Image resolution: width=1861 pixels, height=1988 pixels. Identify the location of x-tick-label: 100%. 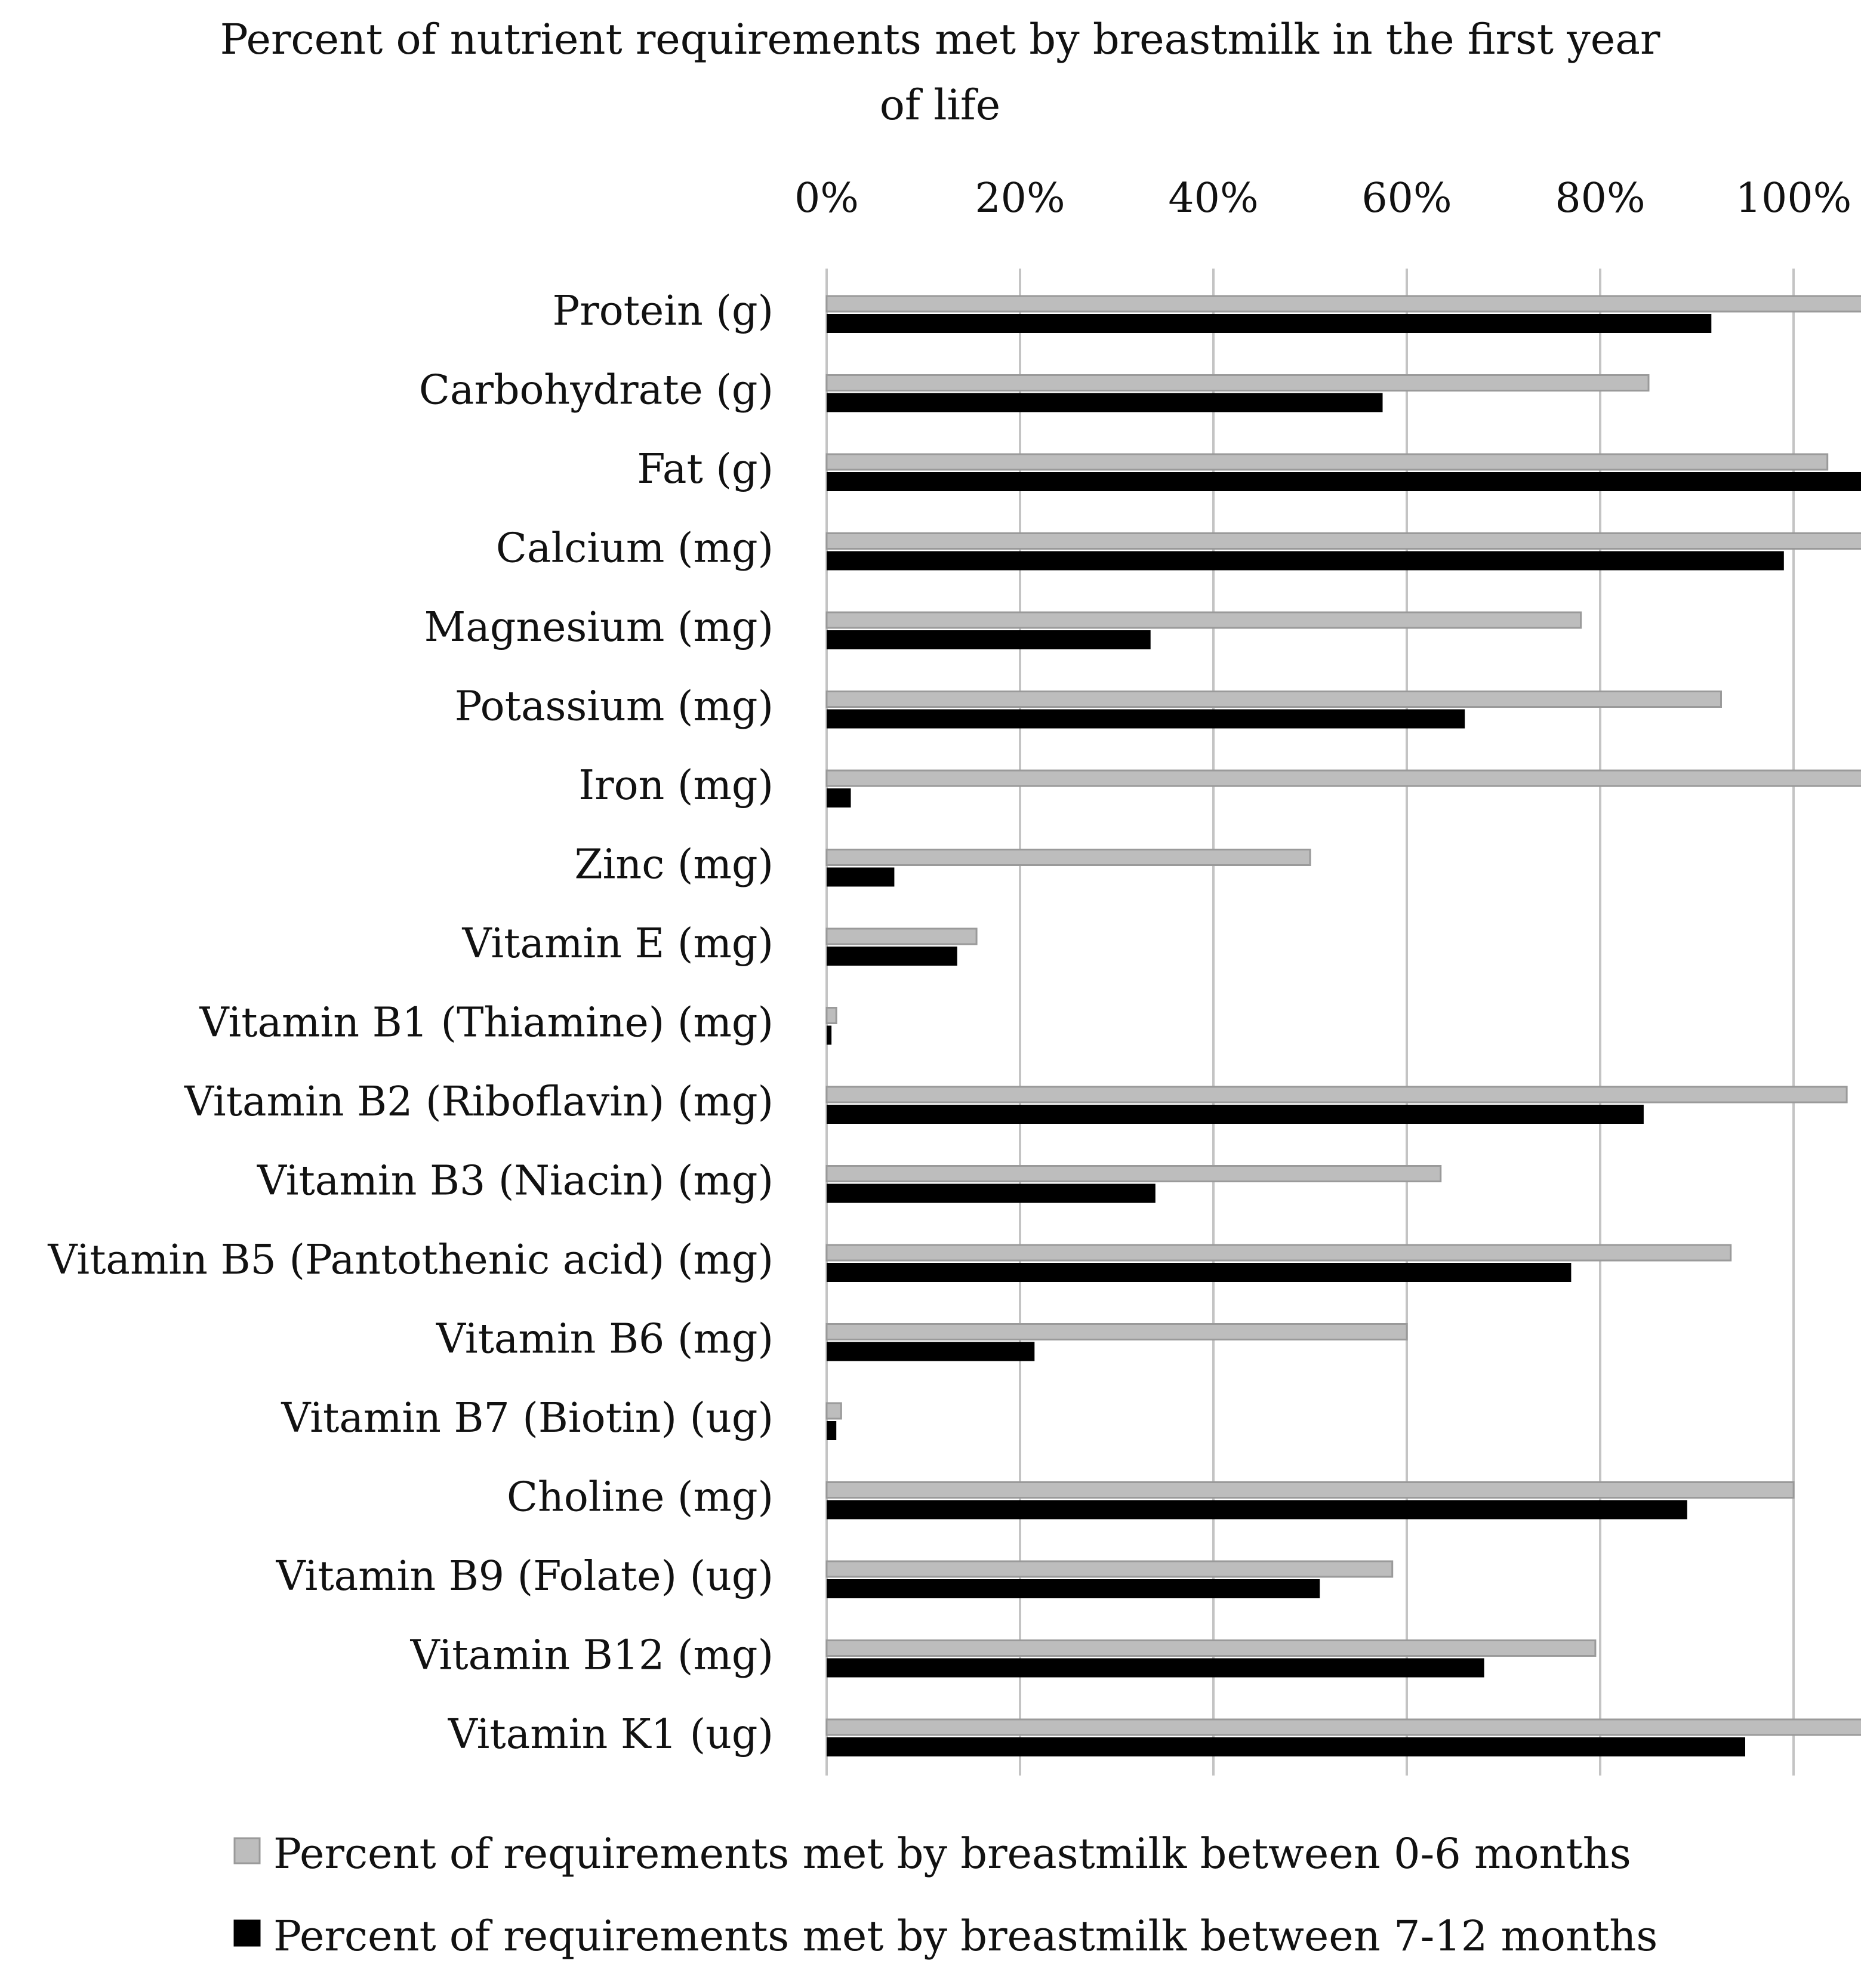
(1793, 199).